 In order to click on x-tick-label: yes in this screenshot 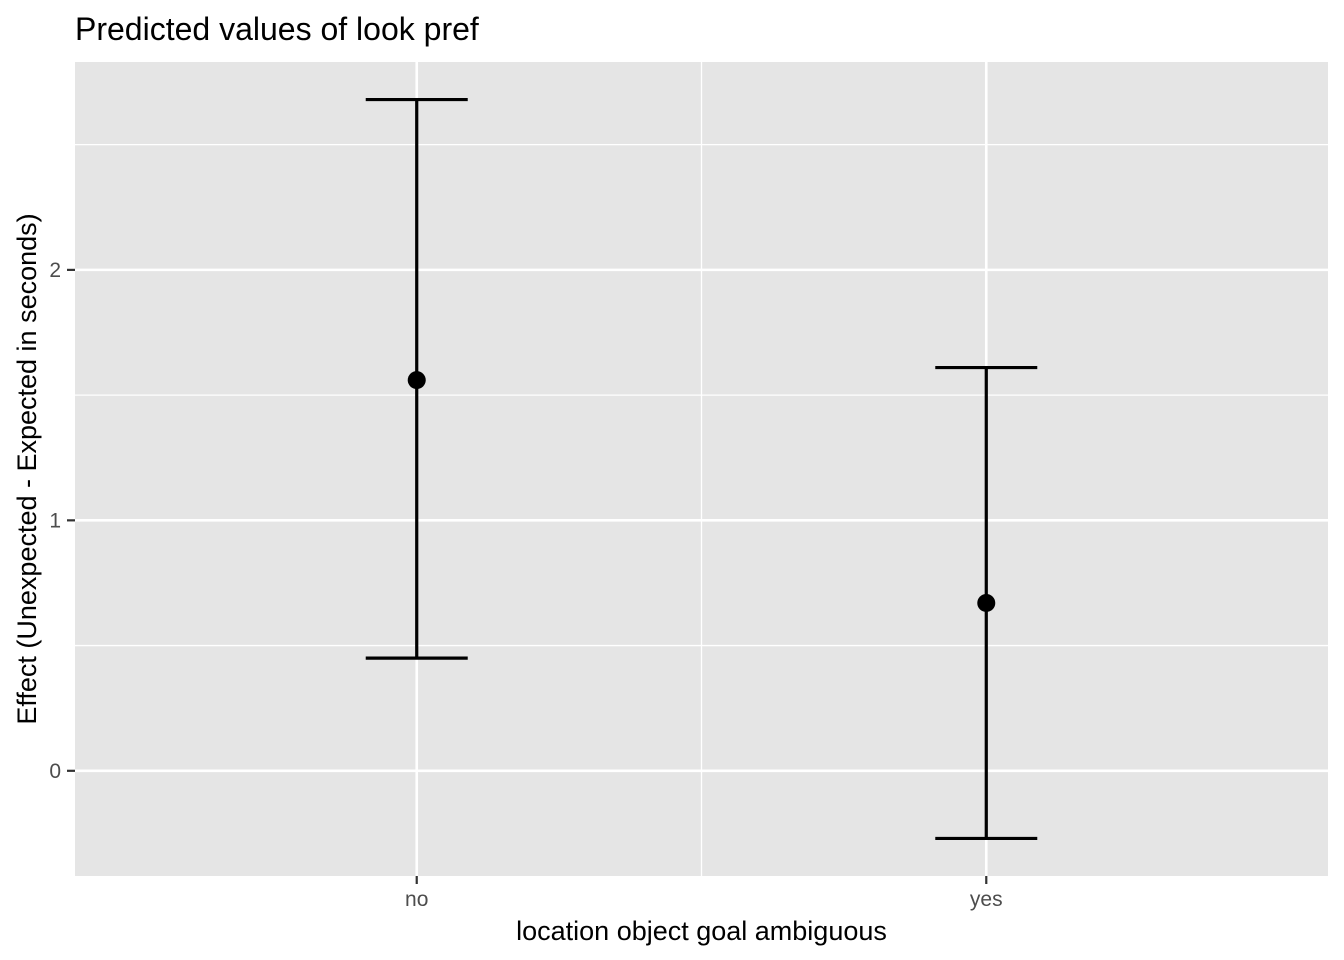, I will do `click(986, 899)`.